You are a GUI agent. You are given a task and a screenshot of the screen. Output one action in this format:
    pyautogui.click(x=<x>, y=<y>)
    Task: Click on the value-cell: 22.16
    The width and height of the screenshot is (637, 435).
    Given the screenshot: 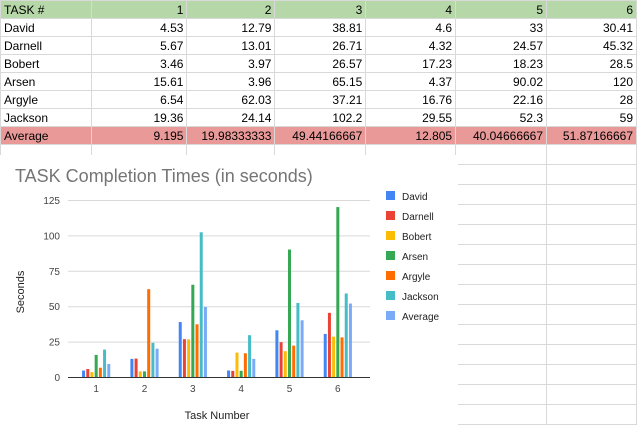 What is the action you would take?
    pyautogui.click(x=501, y=99)
    